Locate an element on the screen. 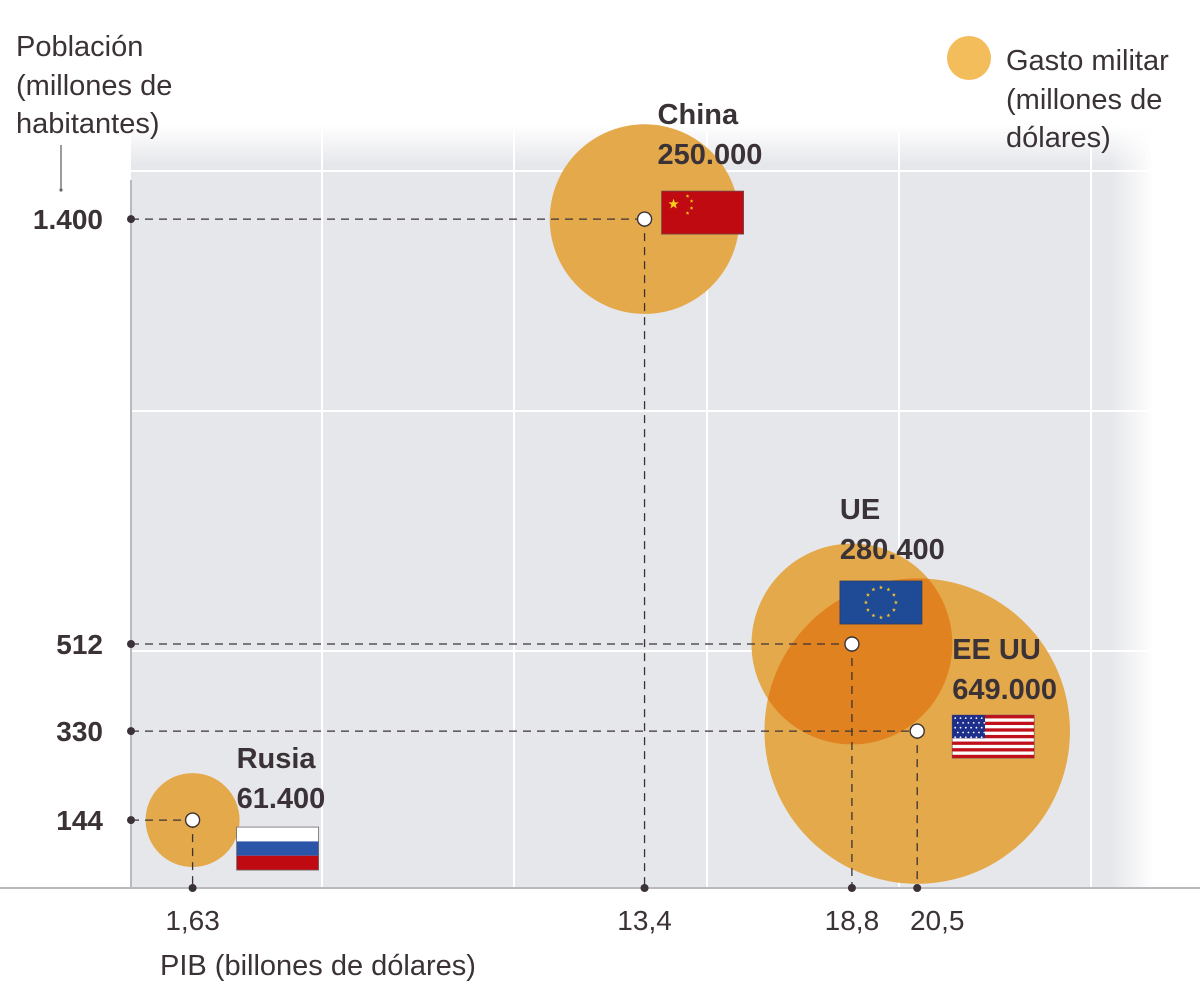 This screenshot has width=1200, height=1007. country-name-label: EE UU is located at coordinates (996, 650).